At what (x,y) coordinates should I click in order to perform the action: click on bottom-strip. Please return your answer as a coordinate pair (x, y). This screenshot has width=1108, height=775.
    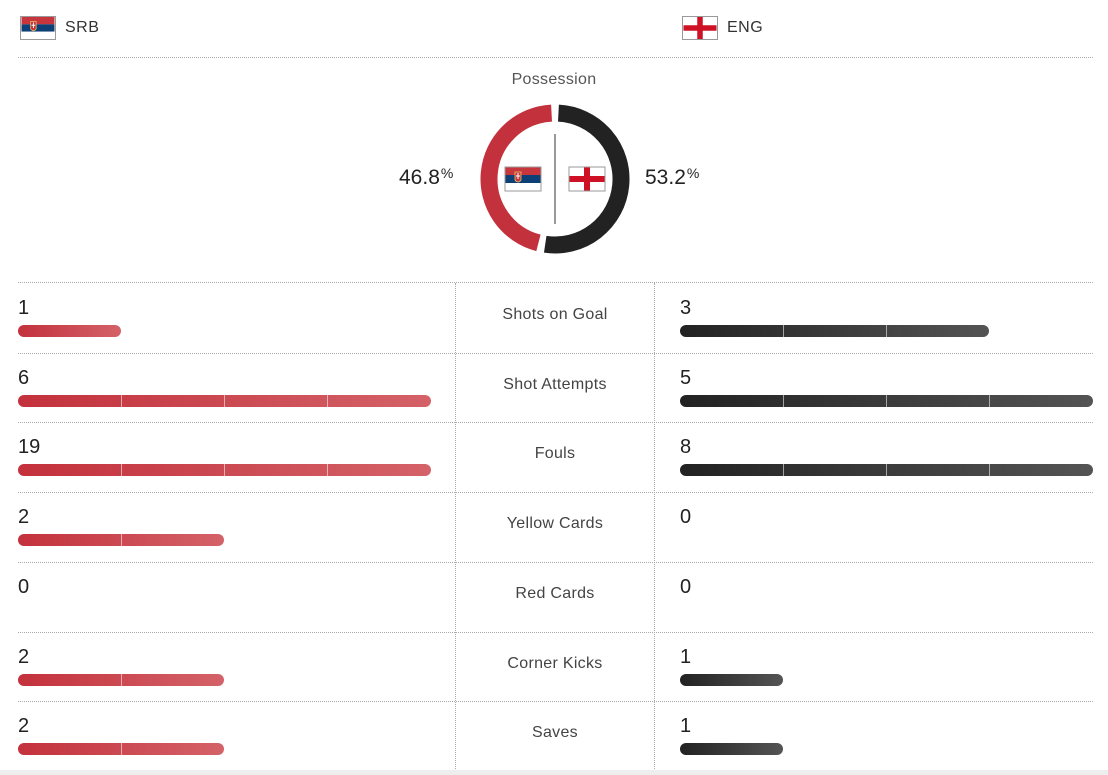
    Looking at the image, I should click on (554, 772).